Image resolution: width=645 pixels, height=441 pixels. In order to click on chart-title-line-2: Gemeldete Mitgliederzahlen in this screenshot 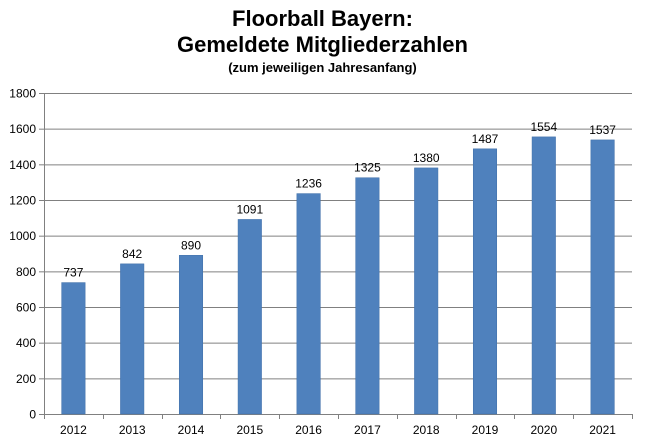, I will do `click(322, 44)`.